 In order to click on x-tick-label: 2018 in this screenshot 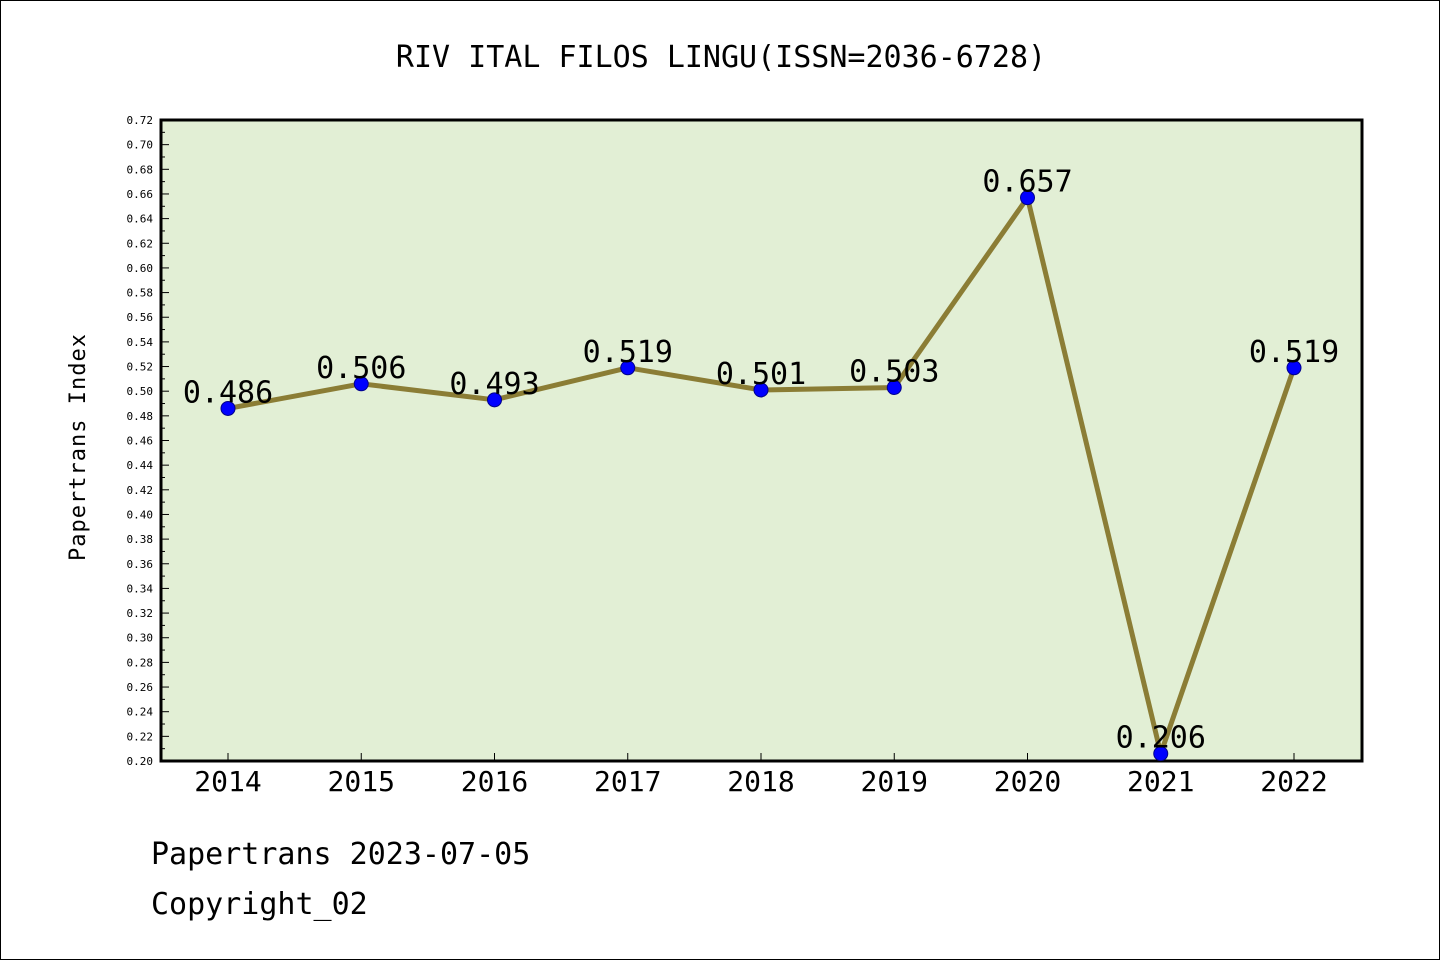, I will do `click(760, 781)`.